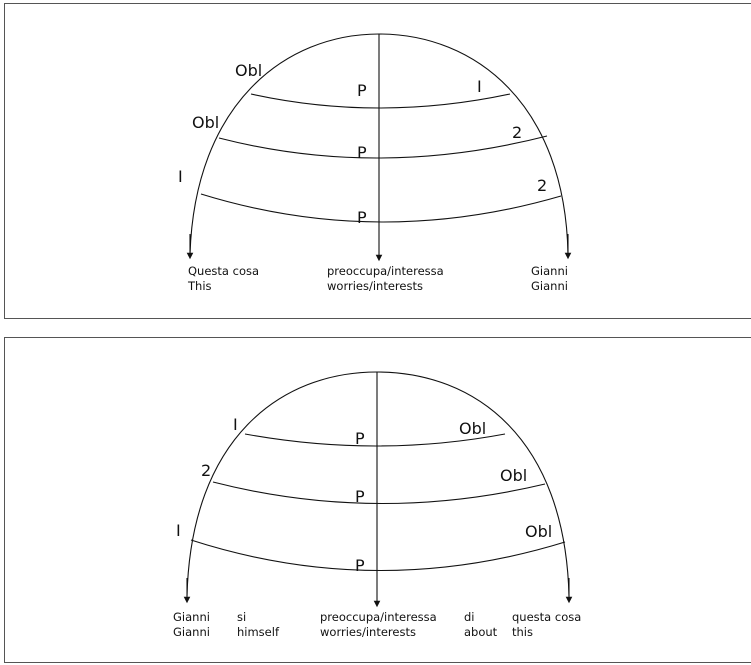 This screenshot has width=751, height=665. Describe the element at coordinates (368, 632) in the screenshot. I see `caption-3-line-2: worries/interests` at that location.